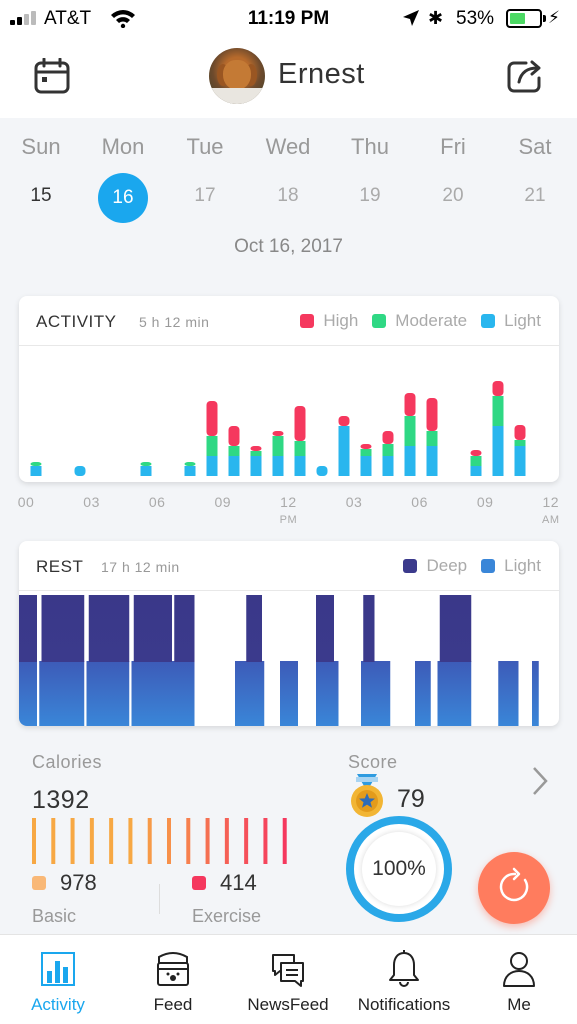  What do you see at coordinates (370, 172) in the screenshot?
I see `day-thu: Thu 19` at bounding box center [370, 172].